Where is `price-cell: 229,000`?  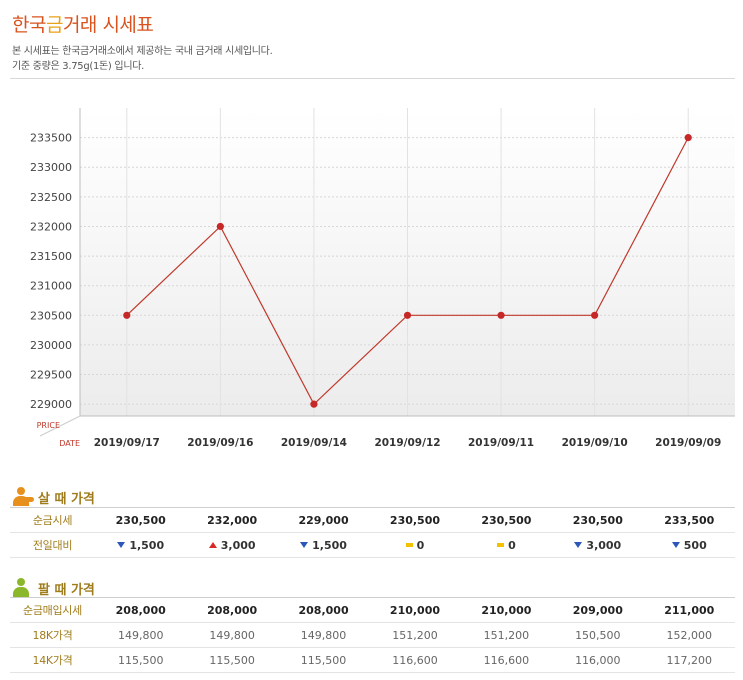
price-cell: 229,000 is located at coordinates (323, 520).